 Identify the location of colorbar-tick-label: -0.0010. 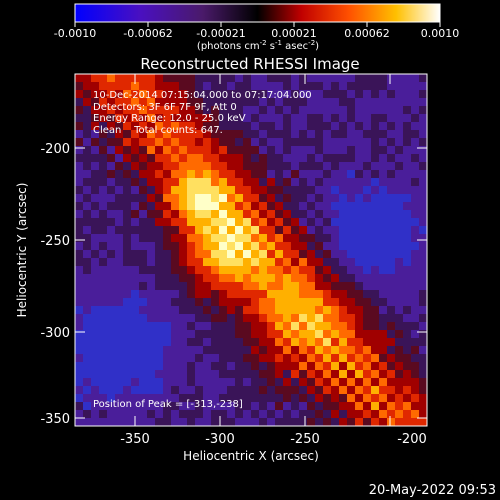
(75, 33).